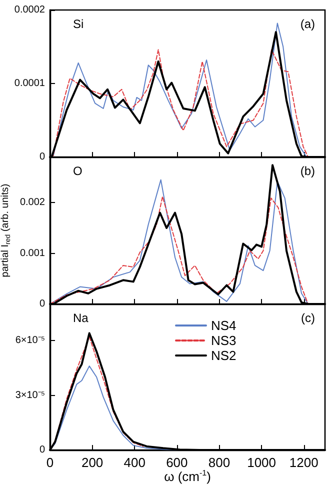  I want to click on x-tick-label: 1200, so click(303, 462).